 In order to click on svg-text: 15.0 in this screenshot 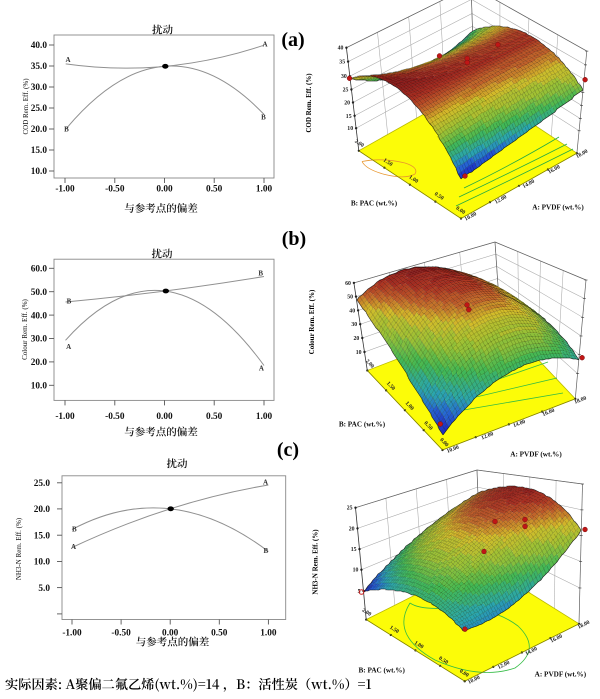, I will do `click(39, 151)`.